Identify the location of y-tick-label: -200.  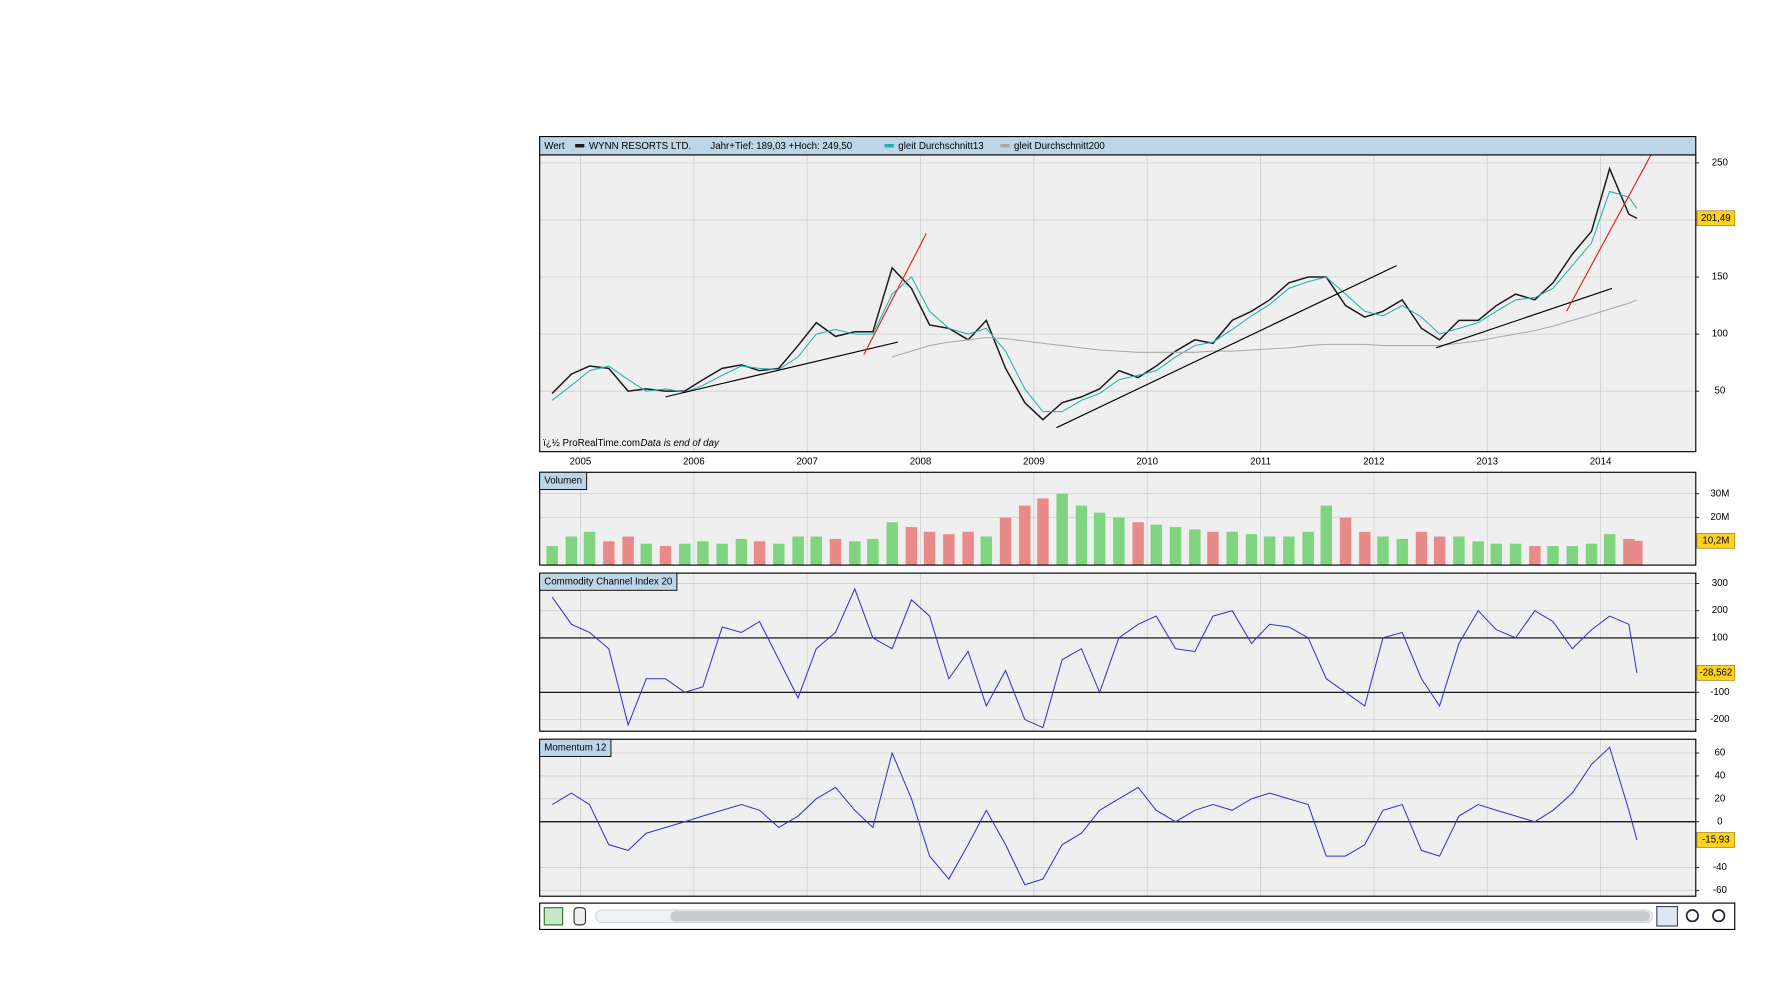
(1720, 719).